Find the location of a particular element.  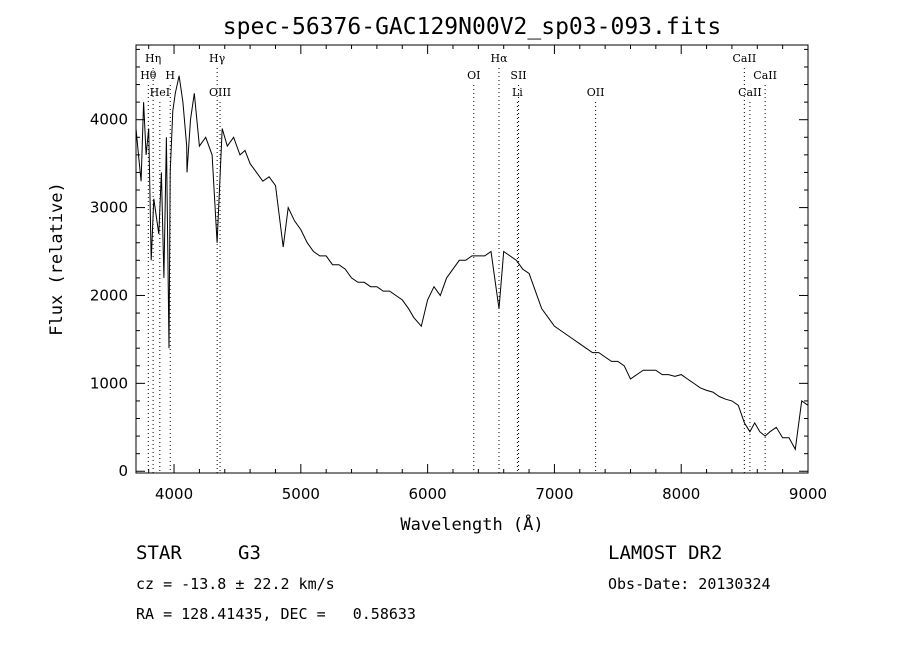

marker-label: H is located at coordinates (170, 75).